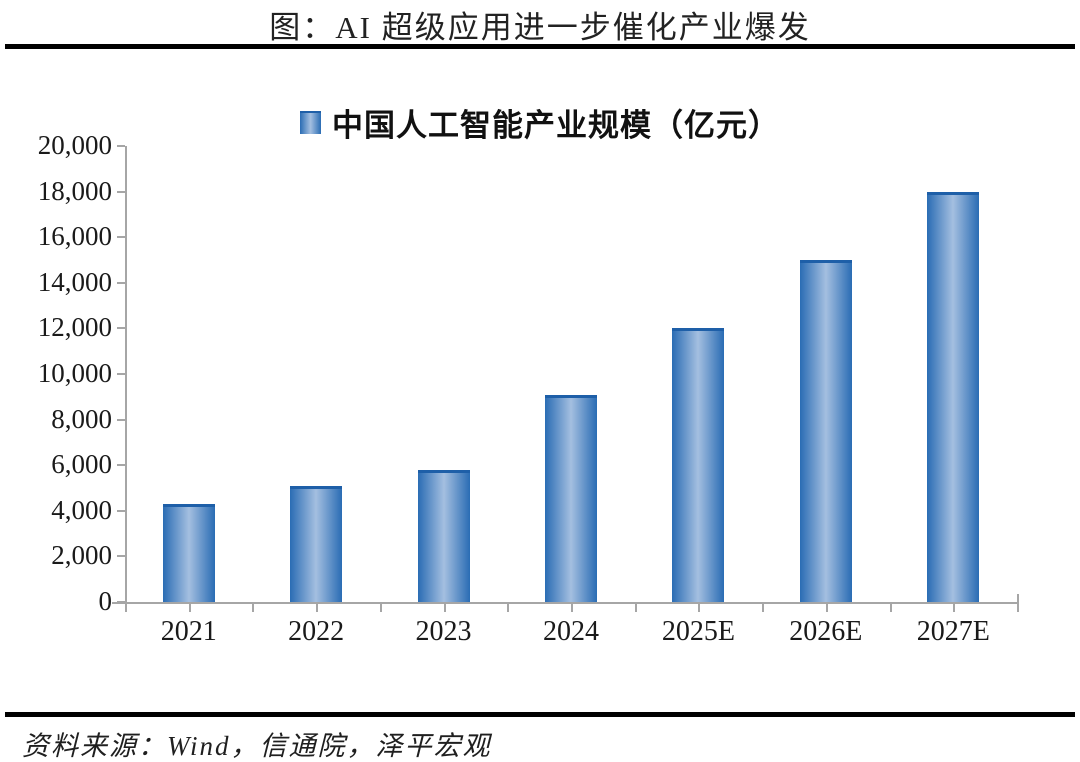 The height and width of the screenshot is (762, 1080). Describe the element at coordinates (74, 190) in the screenshot. I see `y-axis-tick-label: 18,000` at that location.